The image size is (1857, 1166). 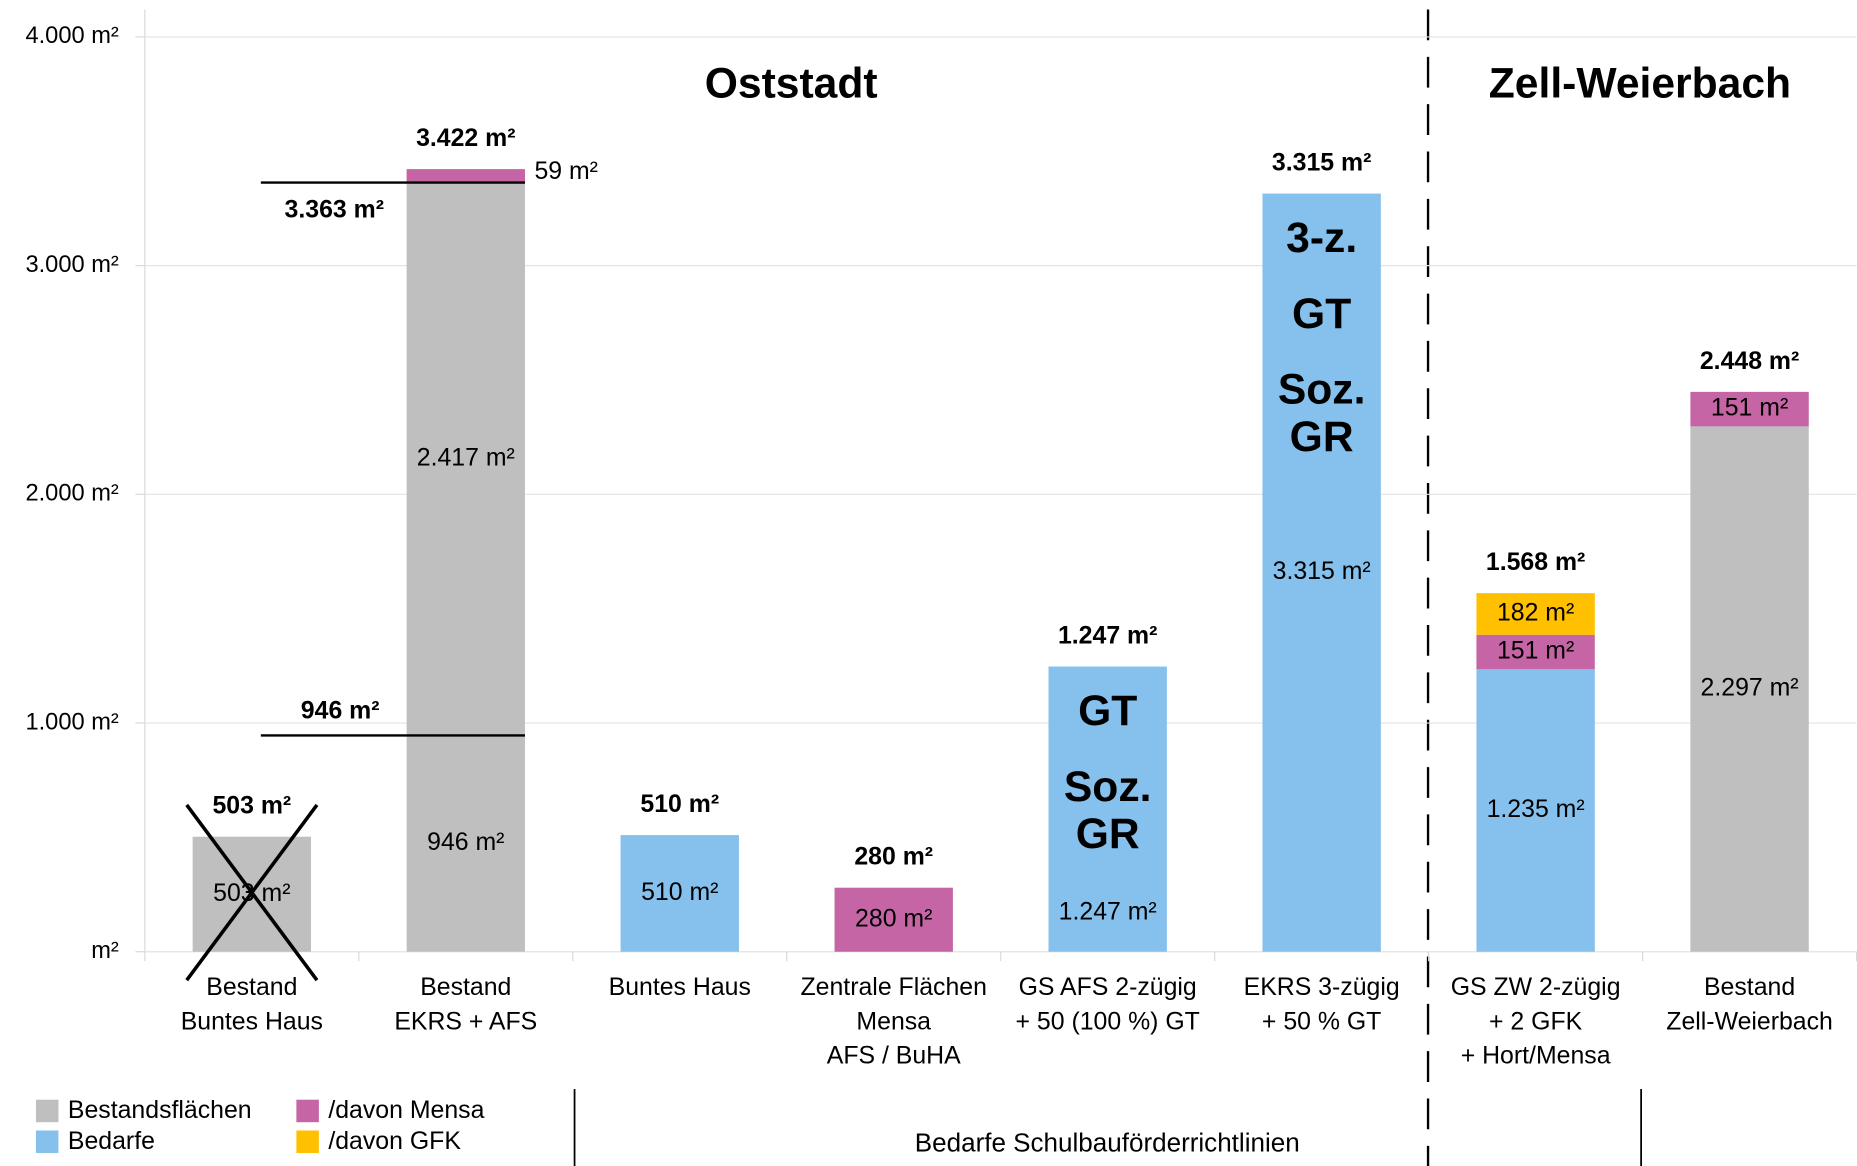 I want to click on value-label: 280 m², so click(x=893, y=918).